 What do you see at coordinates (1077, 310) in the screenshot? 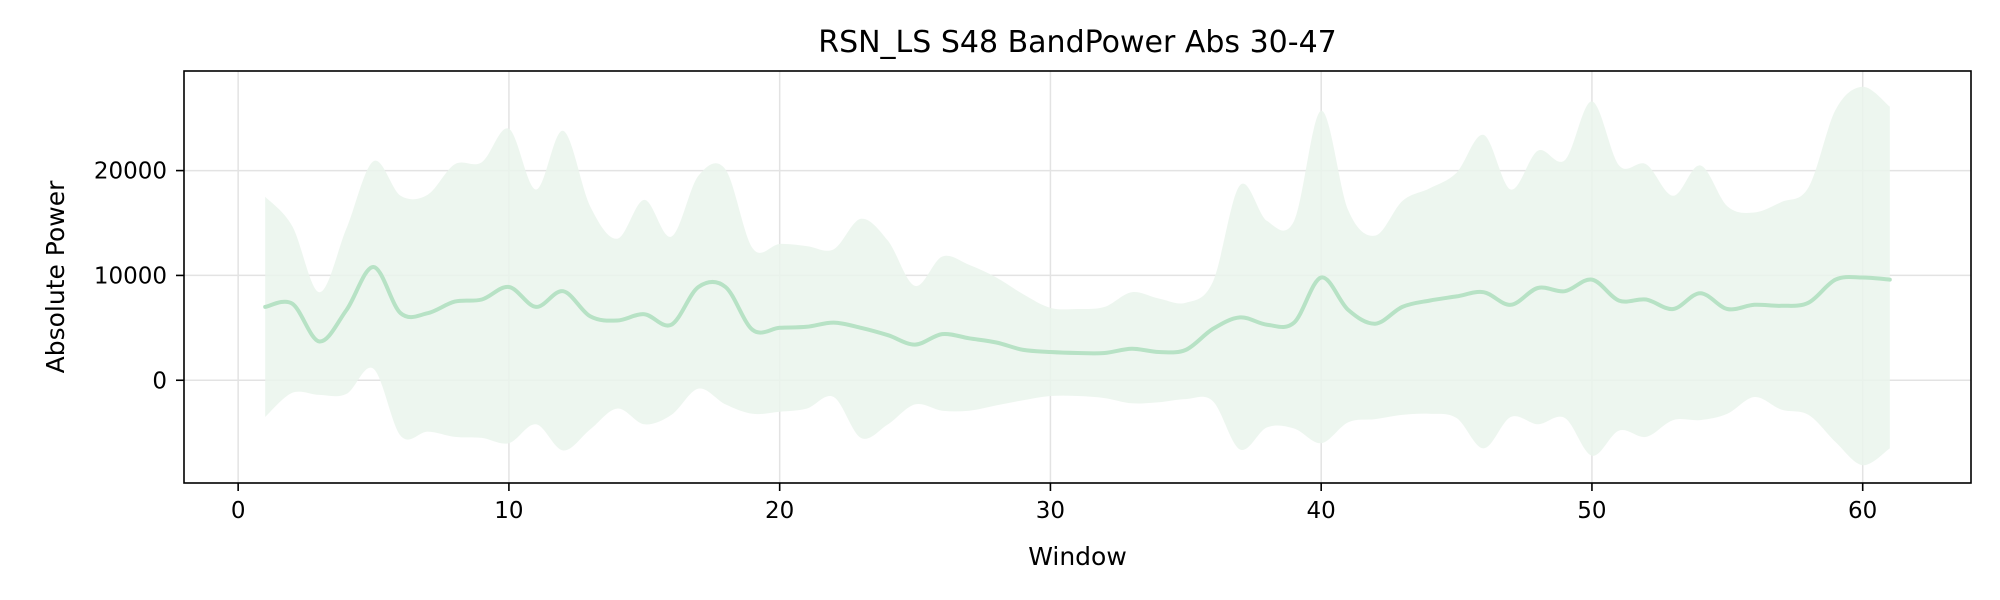
I see `series-line` at bounding box center [1077, 310].